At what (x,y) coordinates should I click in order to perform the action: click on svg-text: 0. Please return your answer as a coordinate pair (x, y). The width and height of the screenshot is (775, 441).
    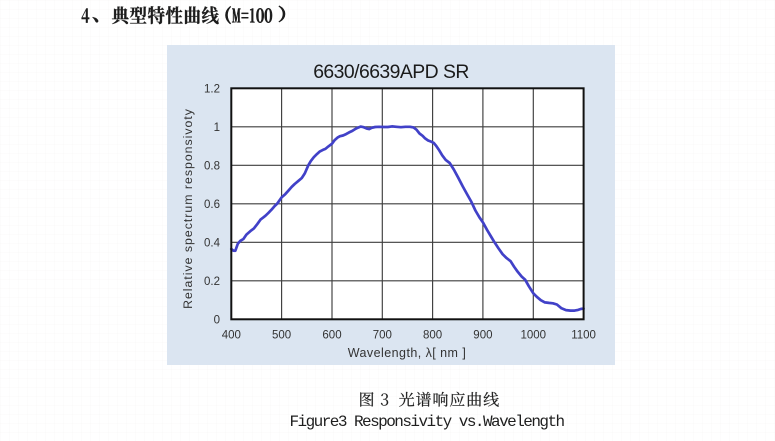
    Looking at the image, I should click on (217, 320).